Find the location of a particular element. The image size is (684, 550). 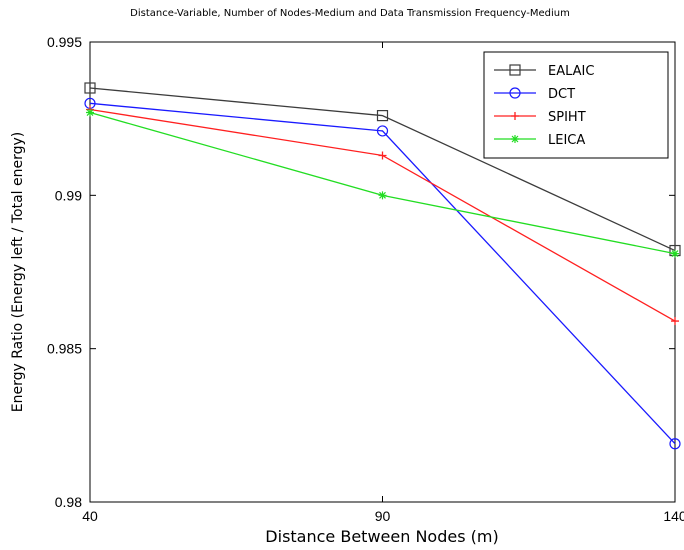

x-tick-label: 140 is located at coordinates (673, 516).